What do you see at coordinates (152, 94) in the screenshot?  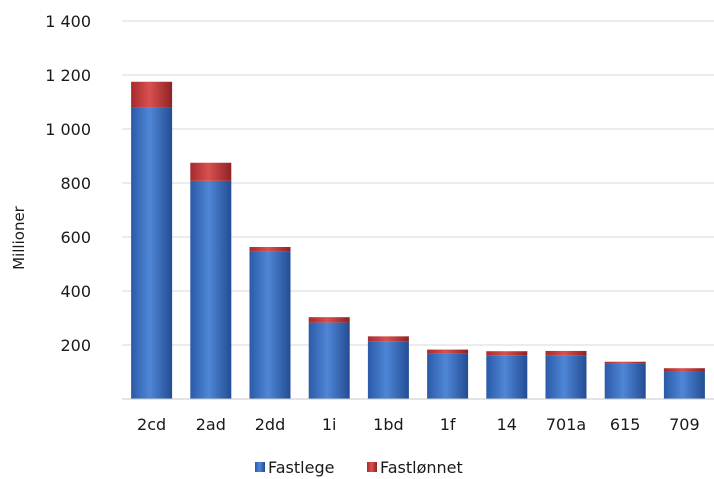 I see `bar-fastlonnet-2cd` at bounding box center [152, 94].